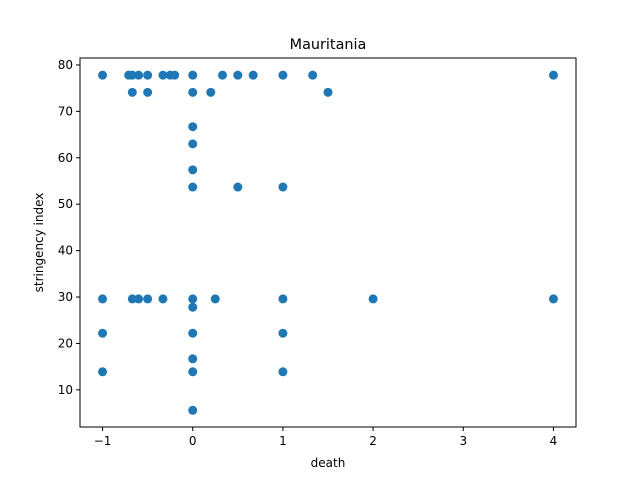 This screenshot has width=640, height=480. What do you see at coordinates (193, 441) in the screenshot?
I see `x-tick-label: 0` at bounding box center [193, 441].